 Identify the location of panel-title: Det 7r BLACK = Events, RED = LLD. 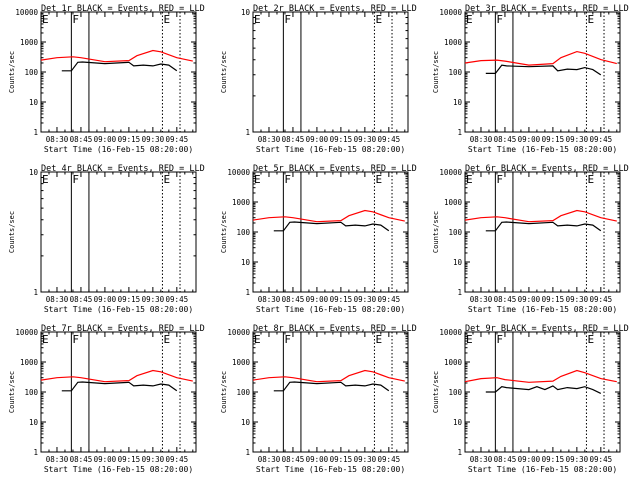
(123, 329).